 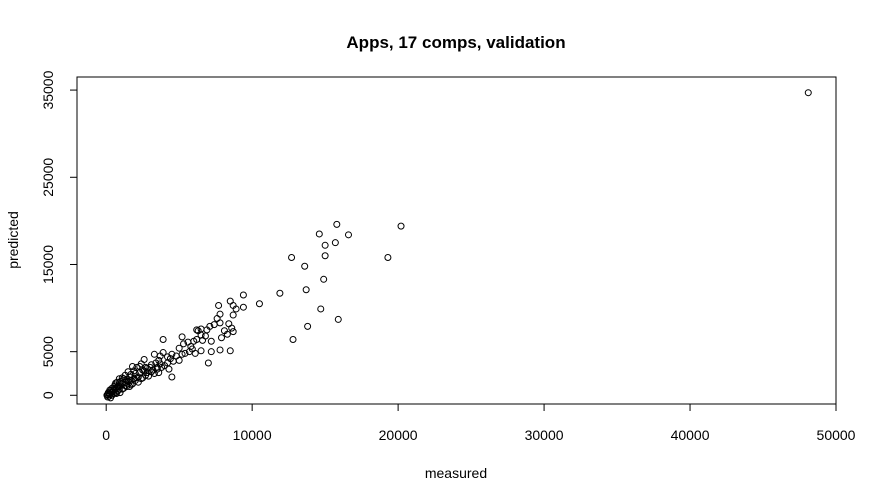 I want to click on x-axis-label: measured, so click(x=456, y=473).